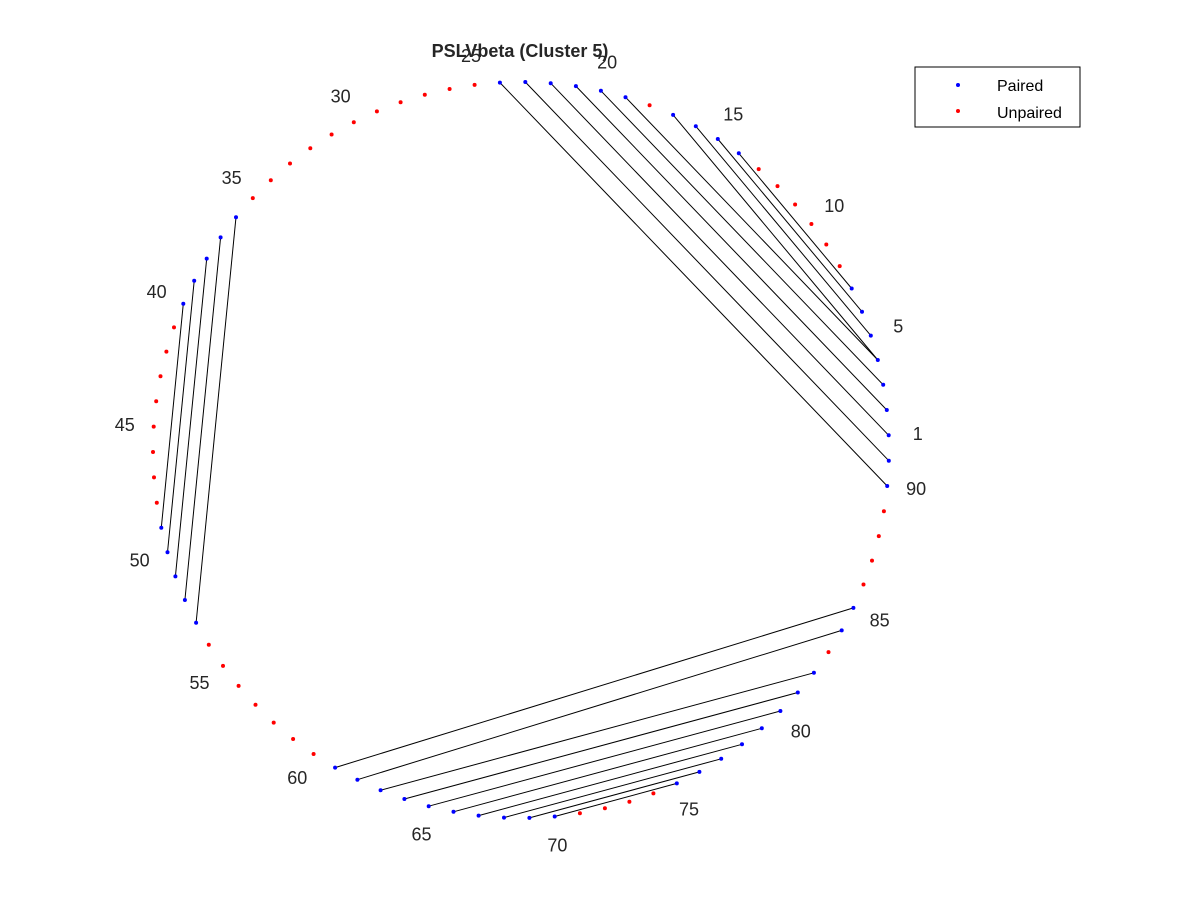 The height and width of the screenshot is (900, 1200). Describe the element at coordinates (199, 683) in the screenshot. I see `index-label: 55` at that location.